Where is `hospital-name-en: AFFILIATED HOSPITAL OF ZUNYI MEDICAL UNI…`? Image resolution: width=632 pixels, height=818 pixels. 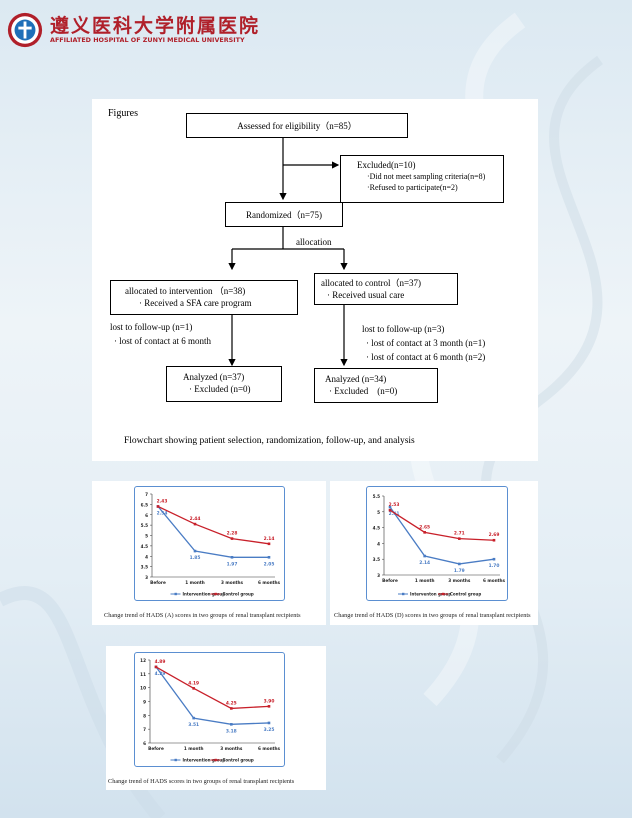 hospital-name-en: AFFILIATED HOSPITAL OF ZUNYI MEDICAL UNI… is located at coordinates (147, 39).